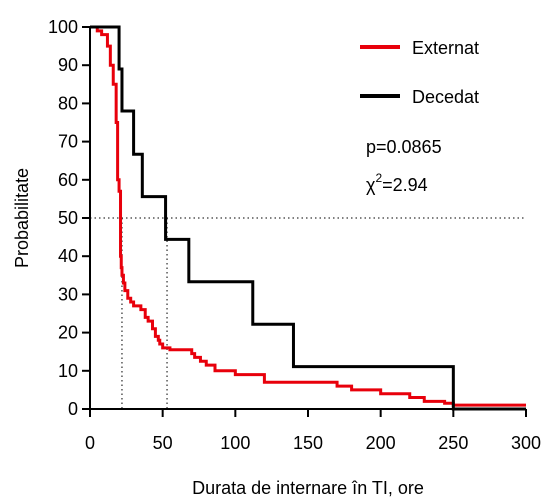  What do you see at coordinates (68, 256) in the screenshot?
I see `y-tick-label-40: 40` at bounding box center [68, 256].